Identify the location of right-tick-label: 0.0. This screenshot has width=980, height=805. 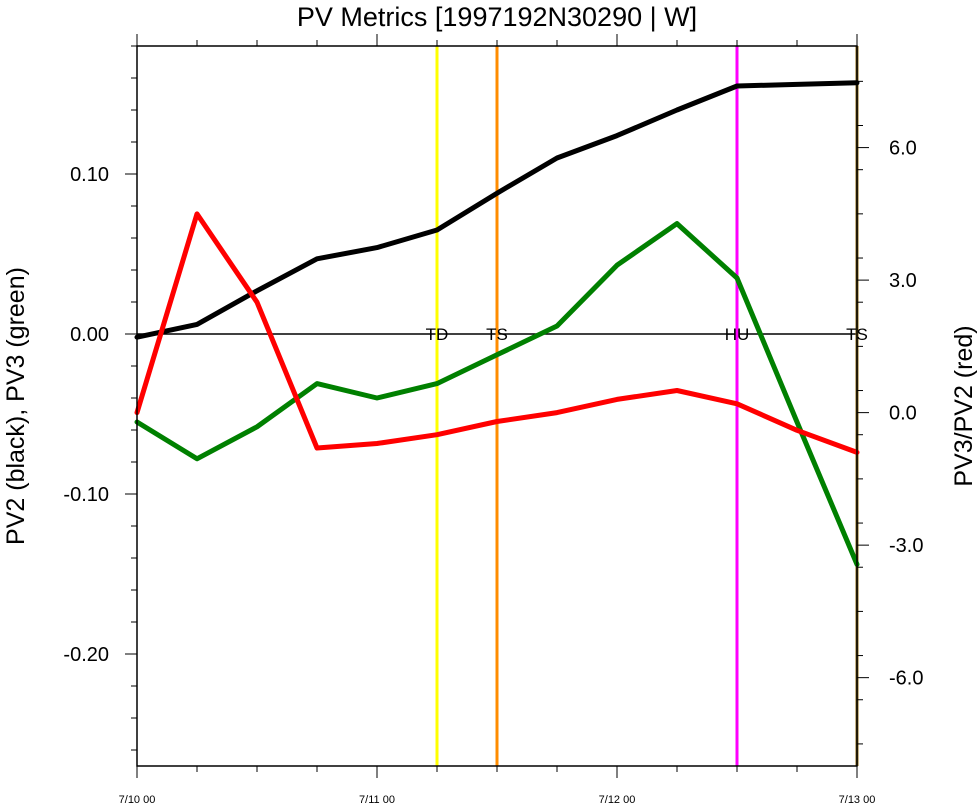
(903, 414).